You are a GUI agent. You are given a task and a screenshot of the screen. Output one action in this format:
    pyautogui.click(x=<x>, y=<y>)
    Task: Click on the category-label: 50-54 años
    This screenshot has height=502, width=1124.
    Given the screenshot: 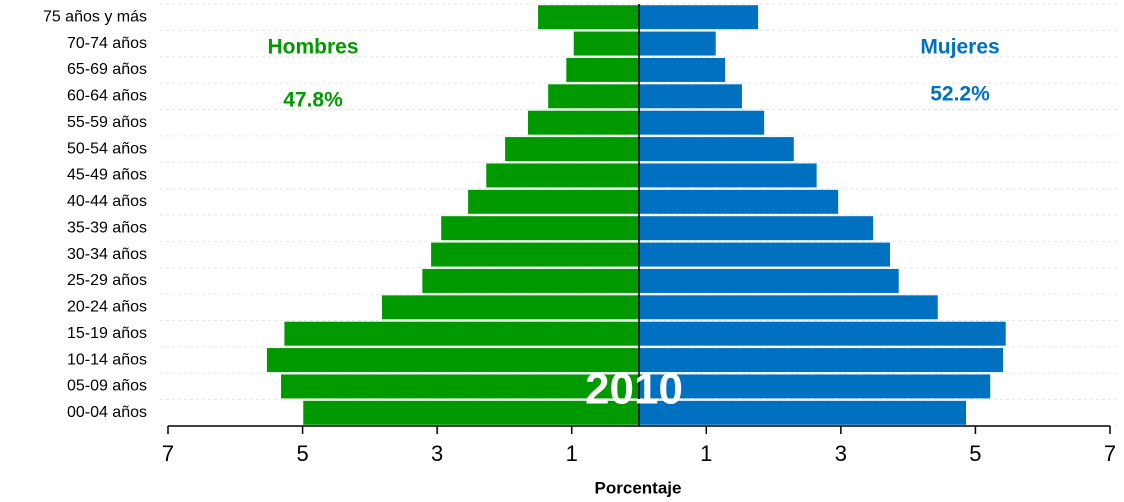 What is the action you would take?
    pyautogui.click(x=107, y=148)
    